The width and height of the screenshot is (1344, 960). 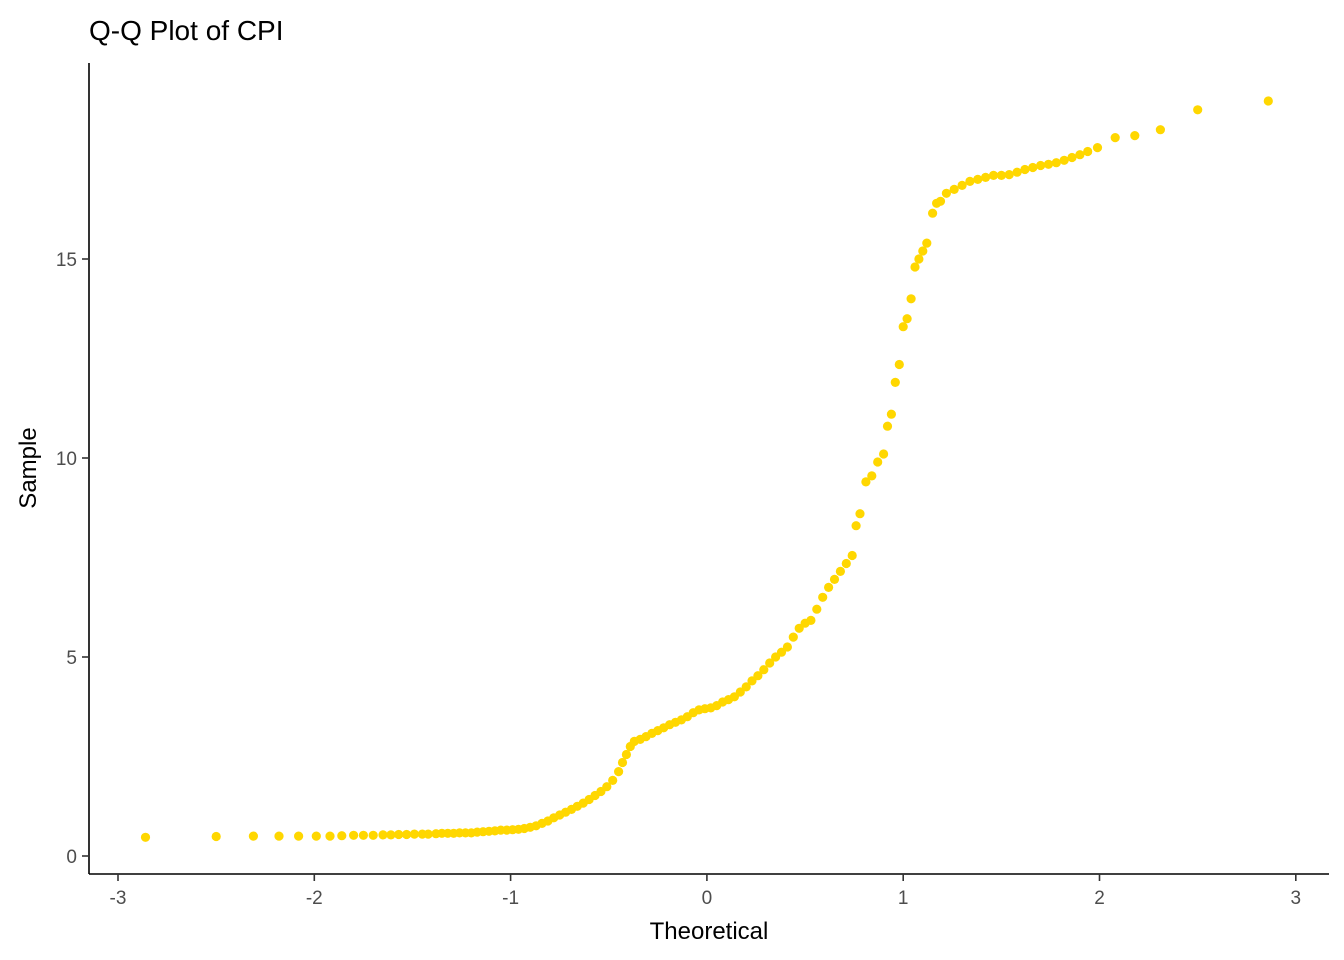 What do you see at coordinates (707, 898) in the screenshot?
I see `x-tick-label: 0` at bounding box center [707, 898].